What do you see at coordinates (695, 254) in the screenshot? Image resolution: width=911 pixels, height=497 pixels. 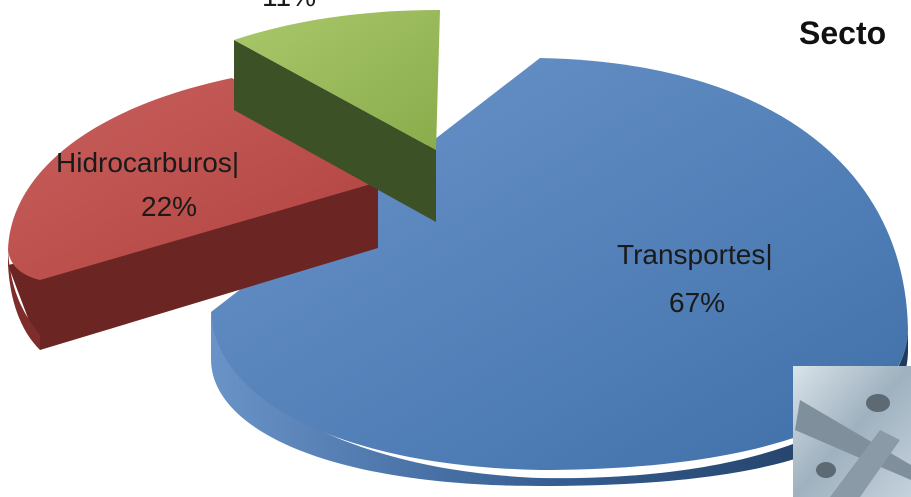 I see `data-label-transportes-name: Transportes|` at bounding box center [695, 254].